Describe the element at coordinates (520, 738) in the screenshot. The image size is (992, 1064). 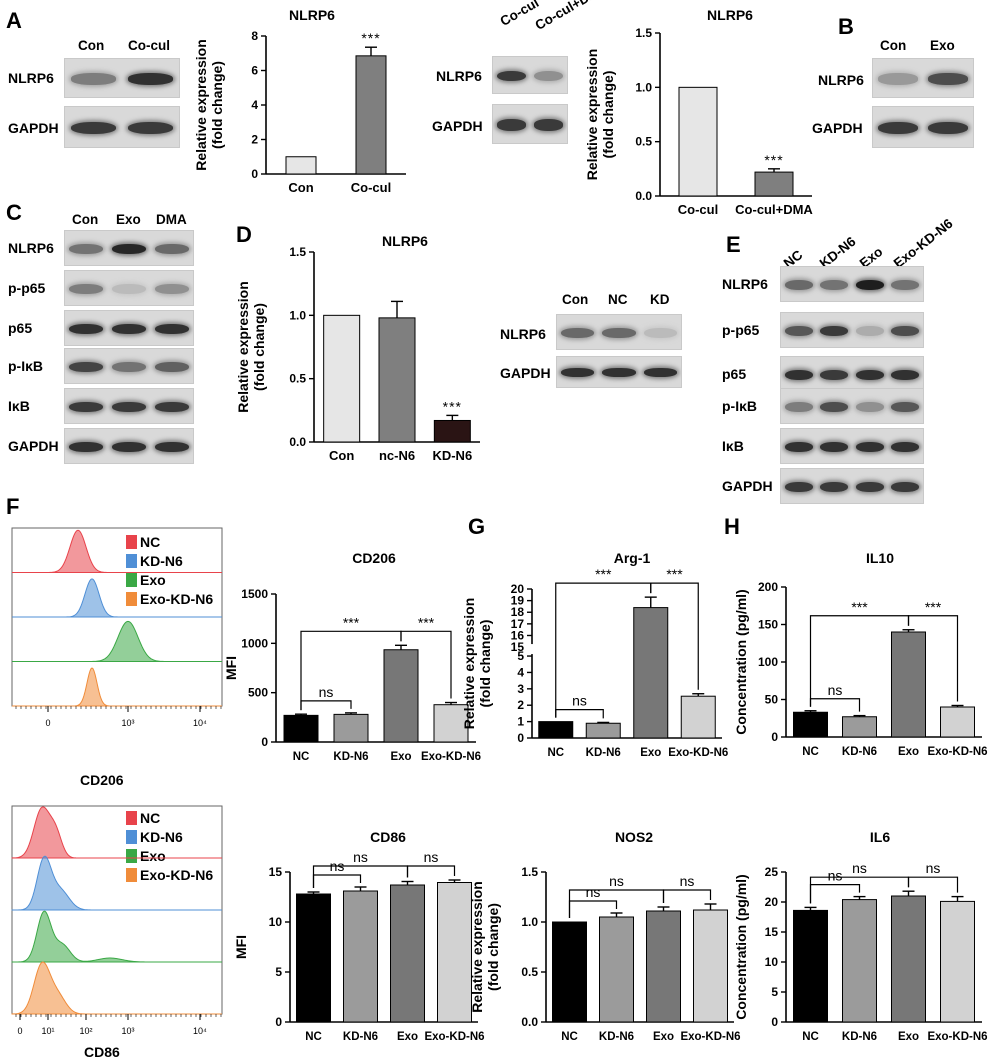
I see `y-tick-label: 0` at that location.